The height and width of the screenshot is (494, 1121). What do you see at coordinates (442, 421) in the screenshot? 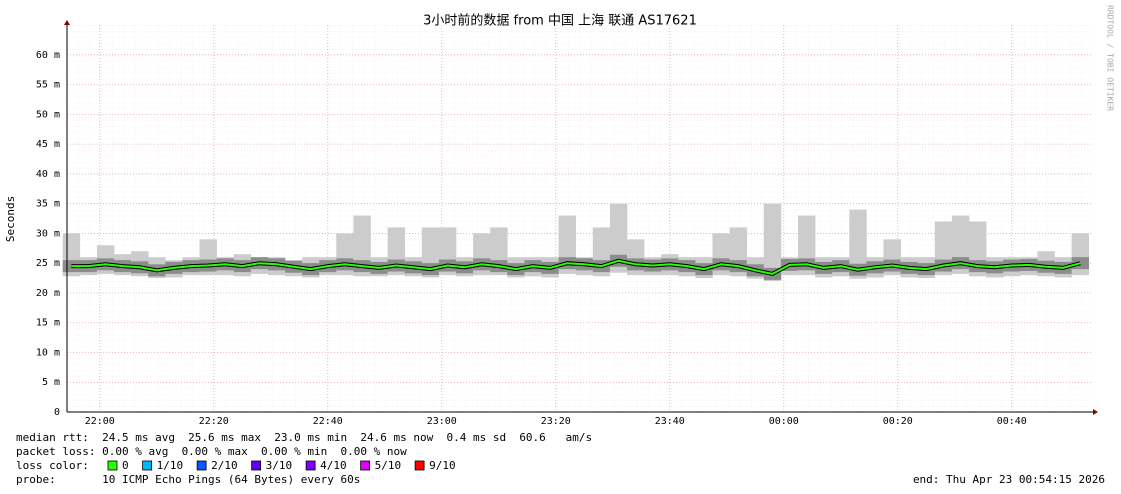
I see `x-tick-label: 23:00` at bounding box center [442, 421].